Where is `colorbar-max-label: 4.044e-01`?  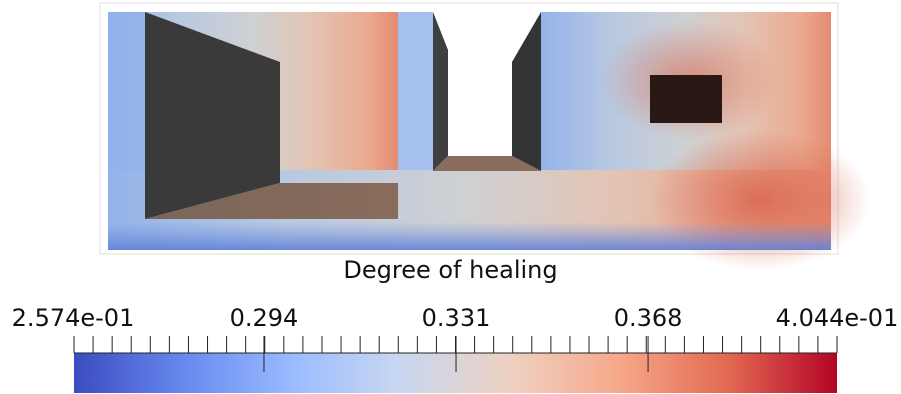 colorbar-max-label: 4.044e-01 is located at coordinates (837, 318).